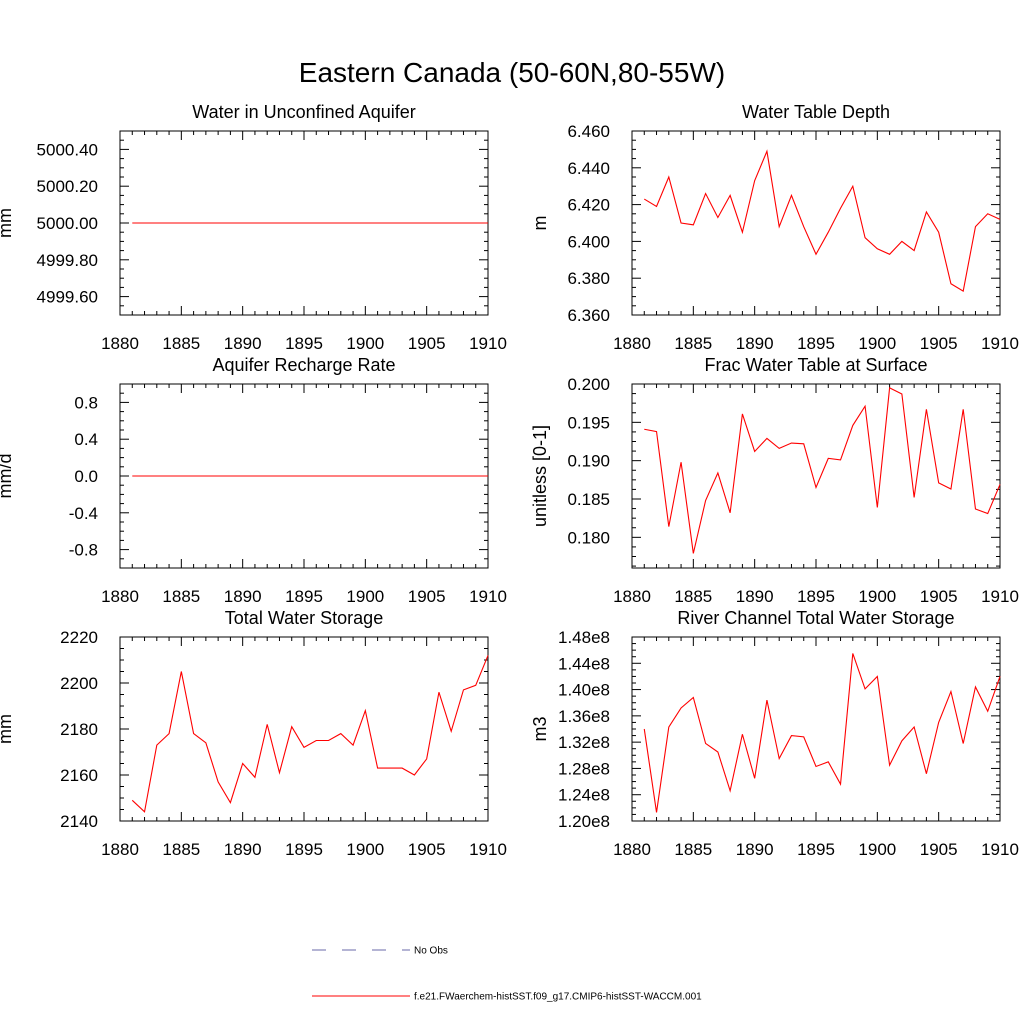 The image size is (1024, 1024). What do you see at coordinates (83, 550) in the screenshot?
I see `y-tick-label: -0.8` at bounding box center [83, 550].